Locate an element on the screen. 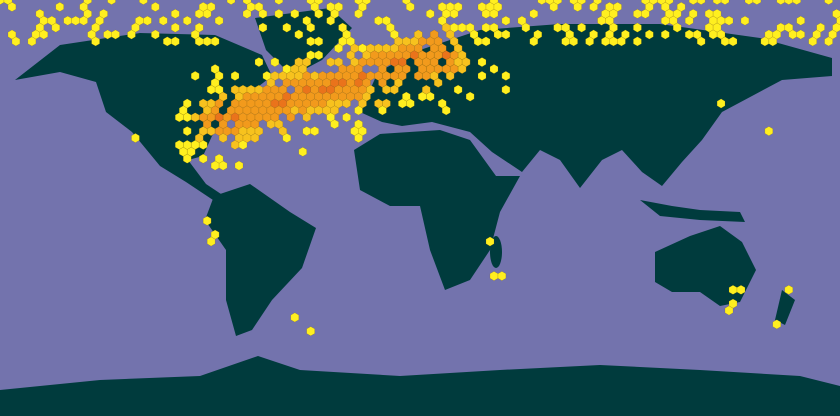  australia is located at coordinates (705, 266).